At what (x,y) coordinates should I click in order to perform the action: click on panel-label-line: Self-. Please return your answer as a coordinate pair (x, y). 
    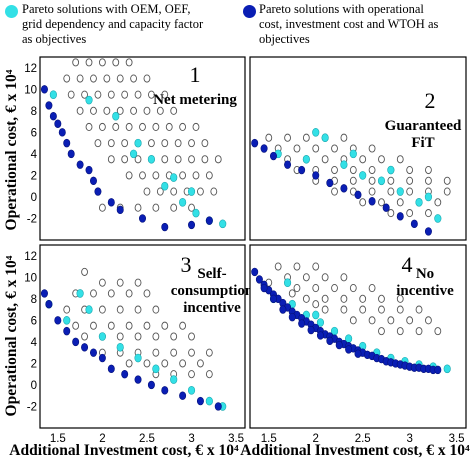
    Looking at the image, I should click on (211, 274).